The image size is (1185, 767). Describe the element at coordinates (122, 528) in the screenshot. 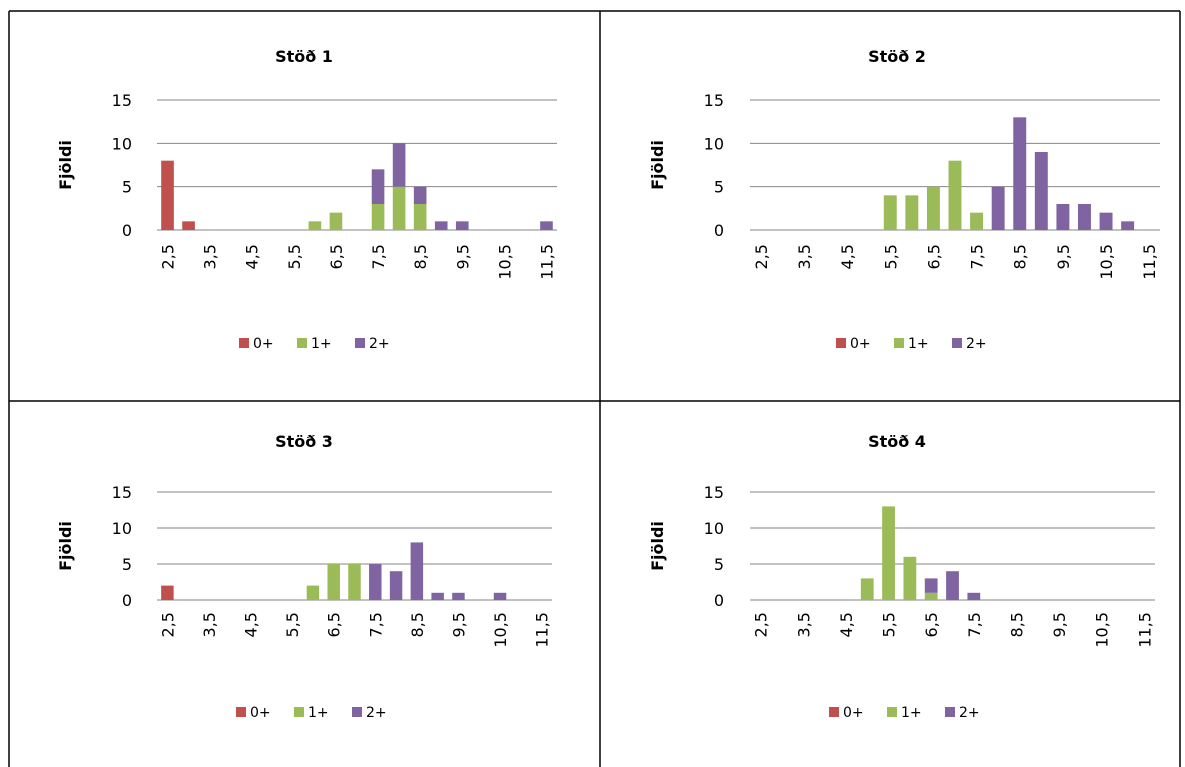

I see `y-tick-label: 10` at that location.